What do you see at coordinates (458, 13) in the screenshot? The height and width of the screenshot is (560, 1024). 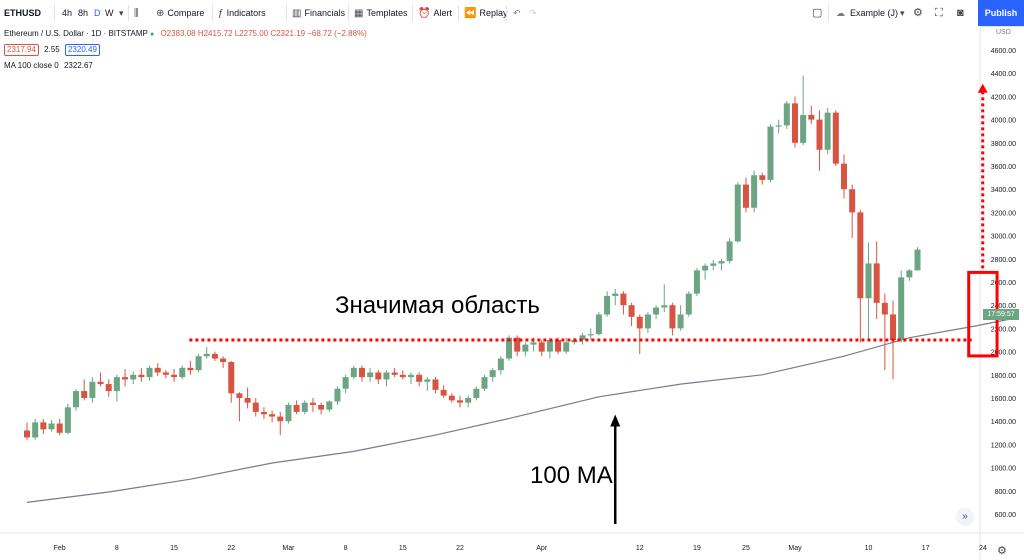 I see `toolbar-divider` at bounding box center [458, 13].